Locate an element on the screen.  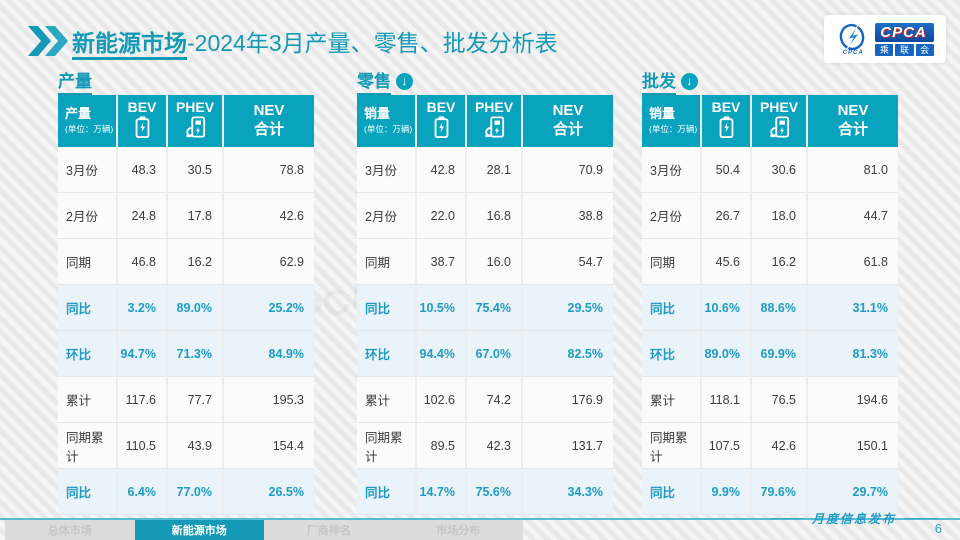
header-cell-label: 销量 (单位：万辆) is located at coordinates (672, 121).